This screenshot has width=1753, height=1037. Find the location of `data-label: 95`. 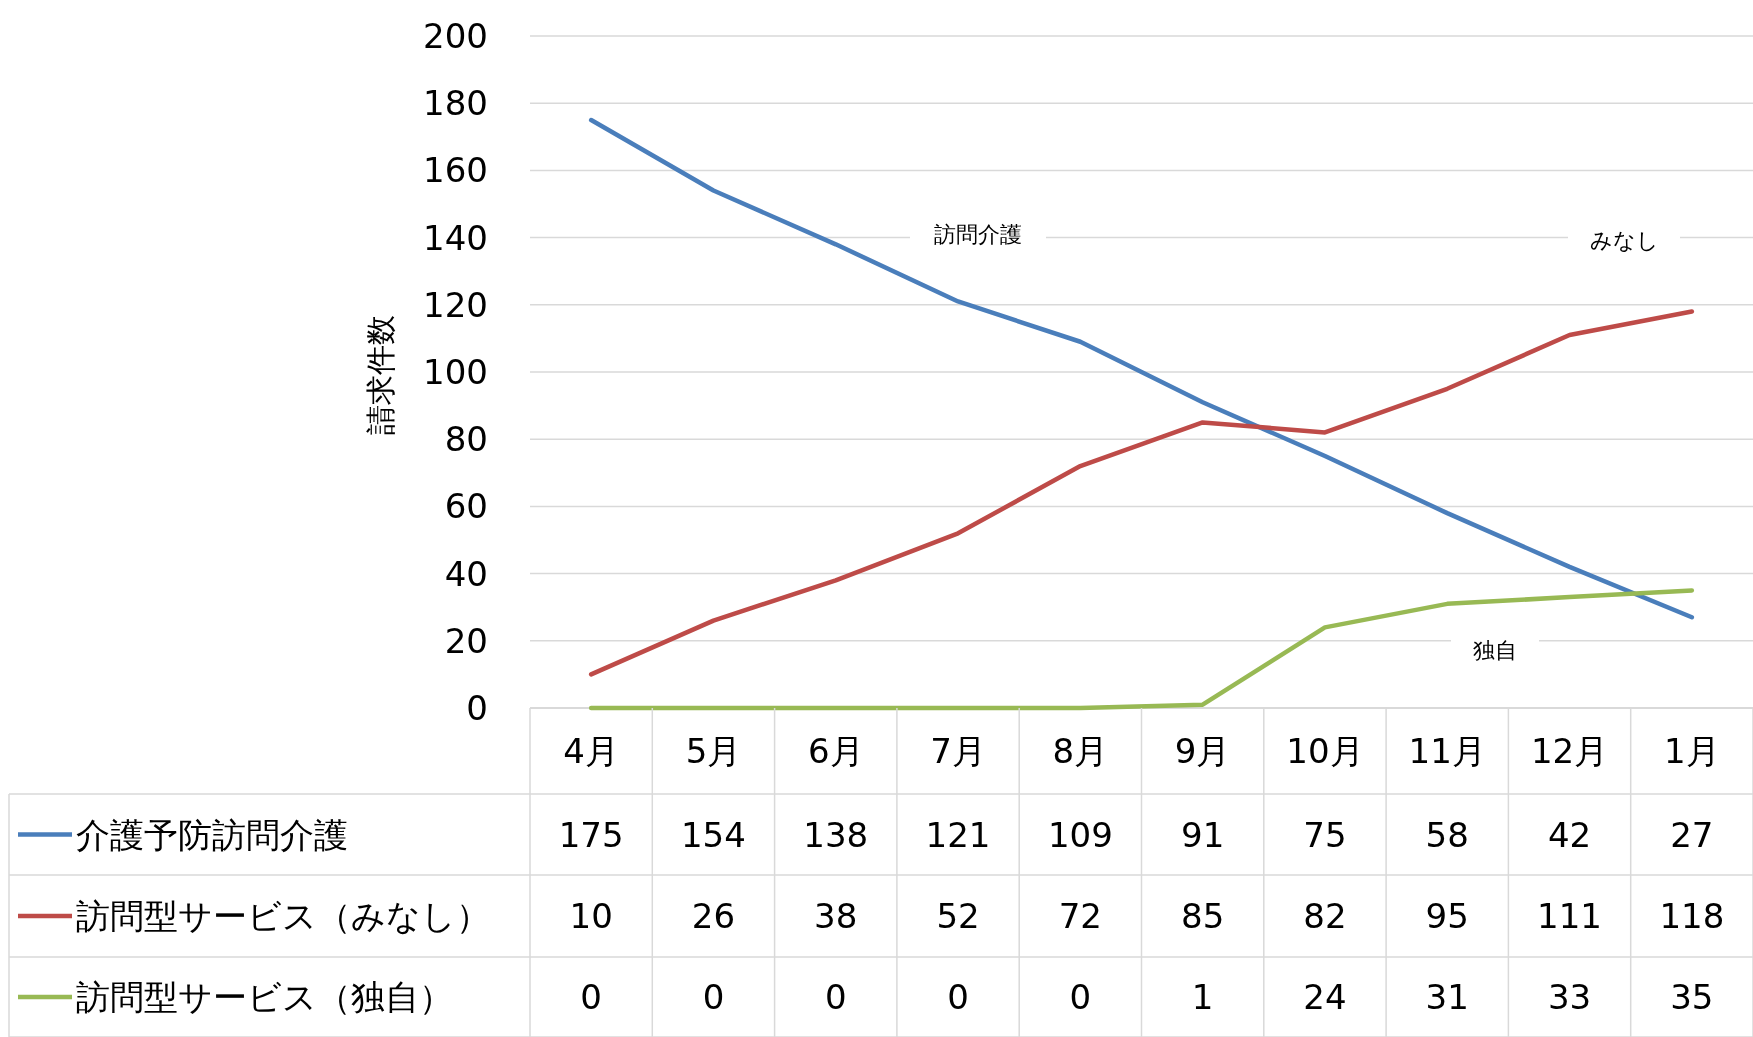

data-label: 95 is located at coordinates (1447, 916).